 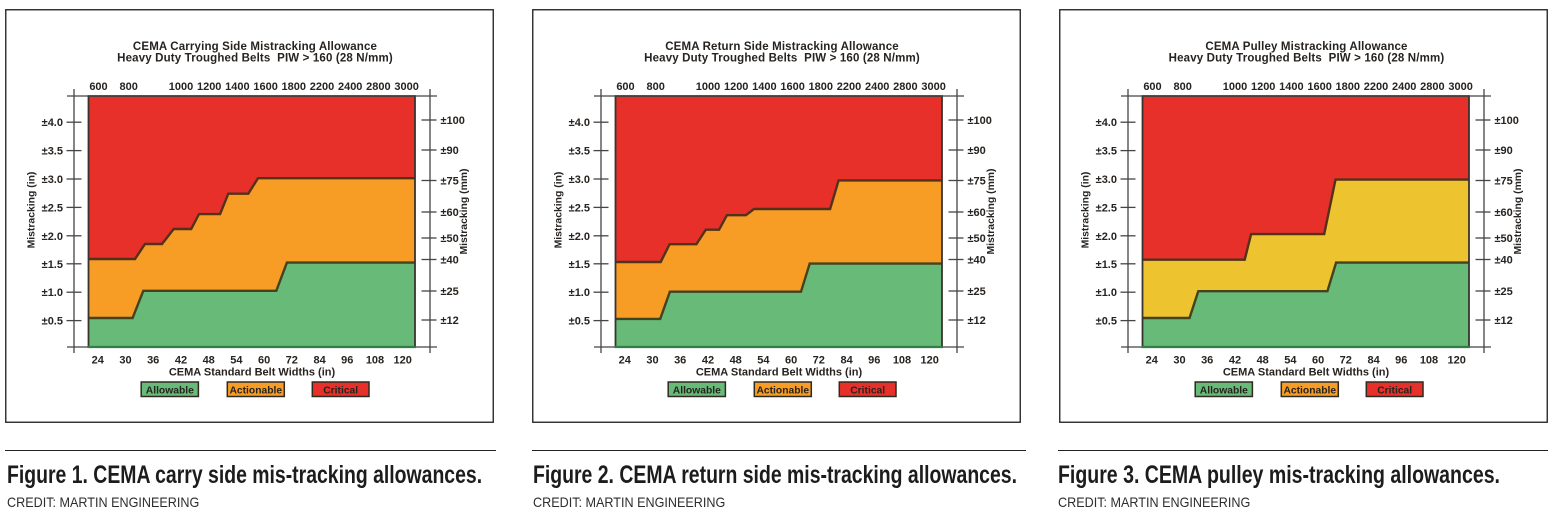 What do you see at coordinates (125, 361) in the screenshot?
I see `svg-text: 30` at bounding box center [125, 361].